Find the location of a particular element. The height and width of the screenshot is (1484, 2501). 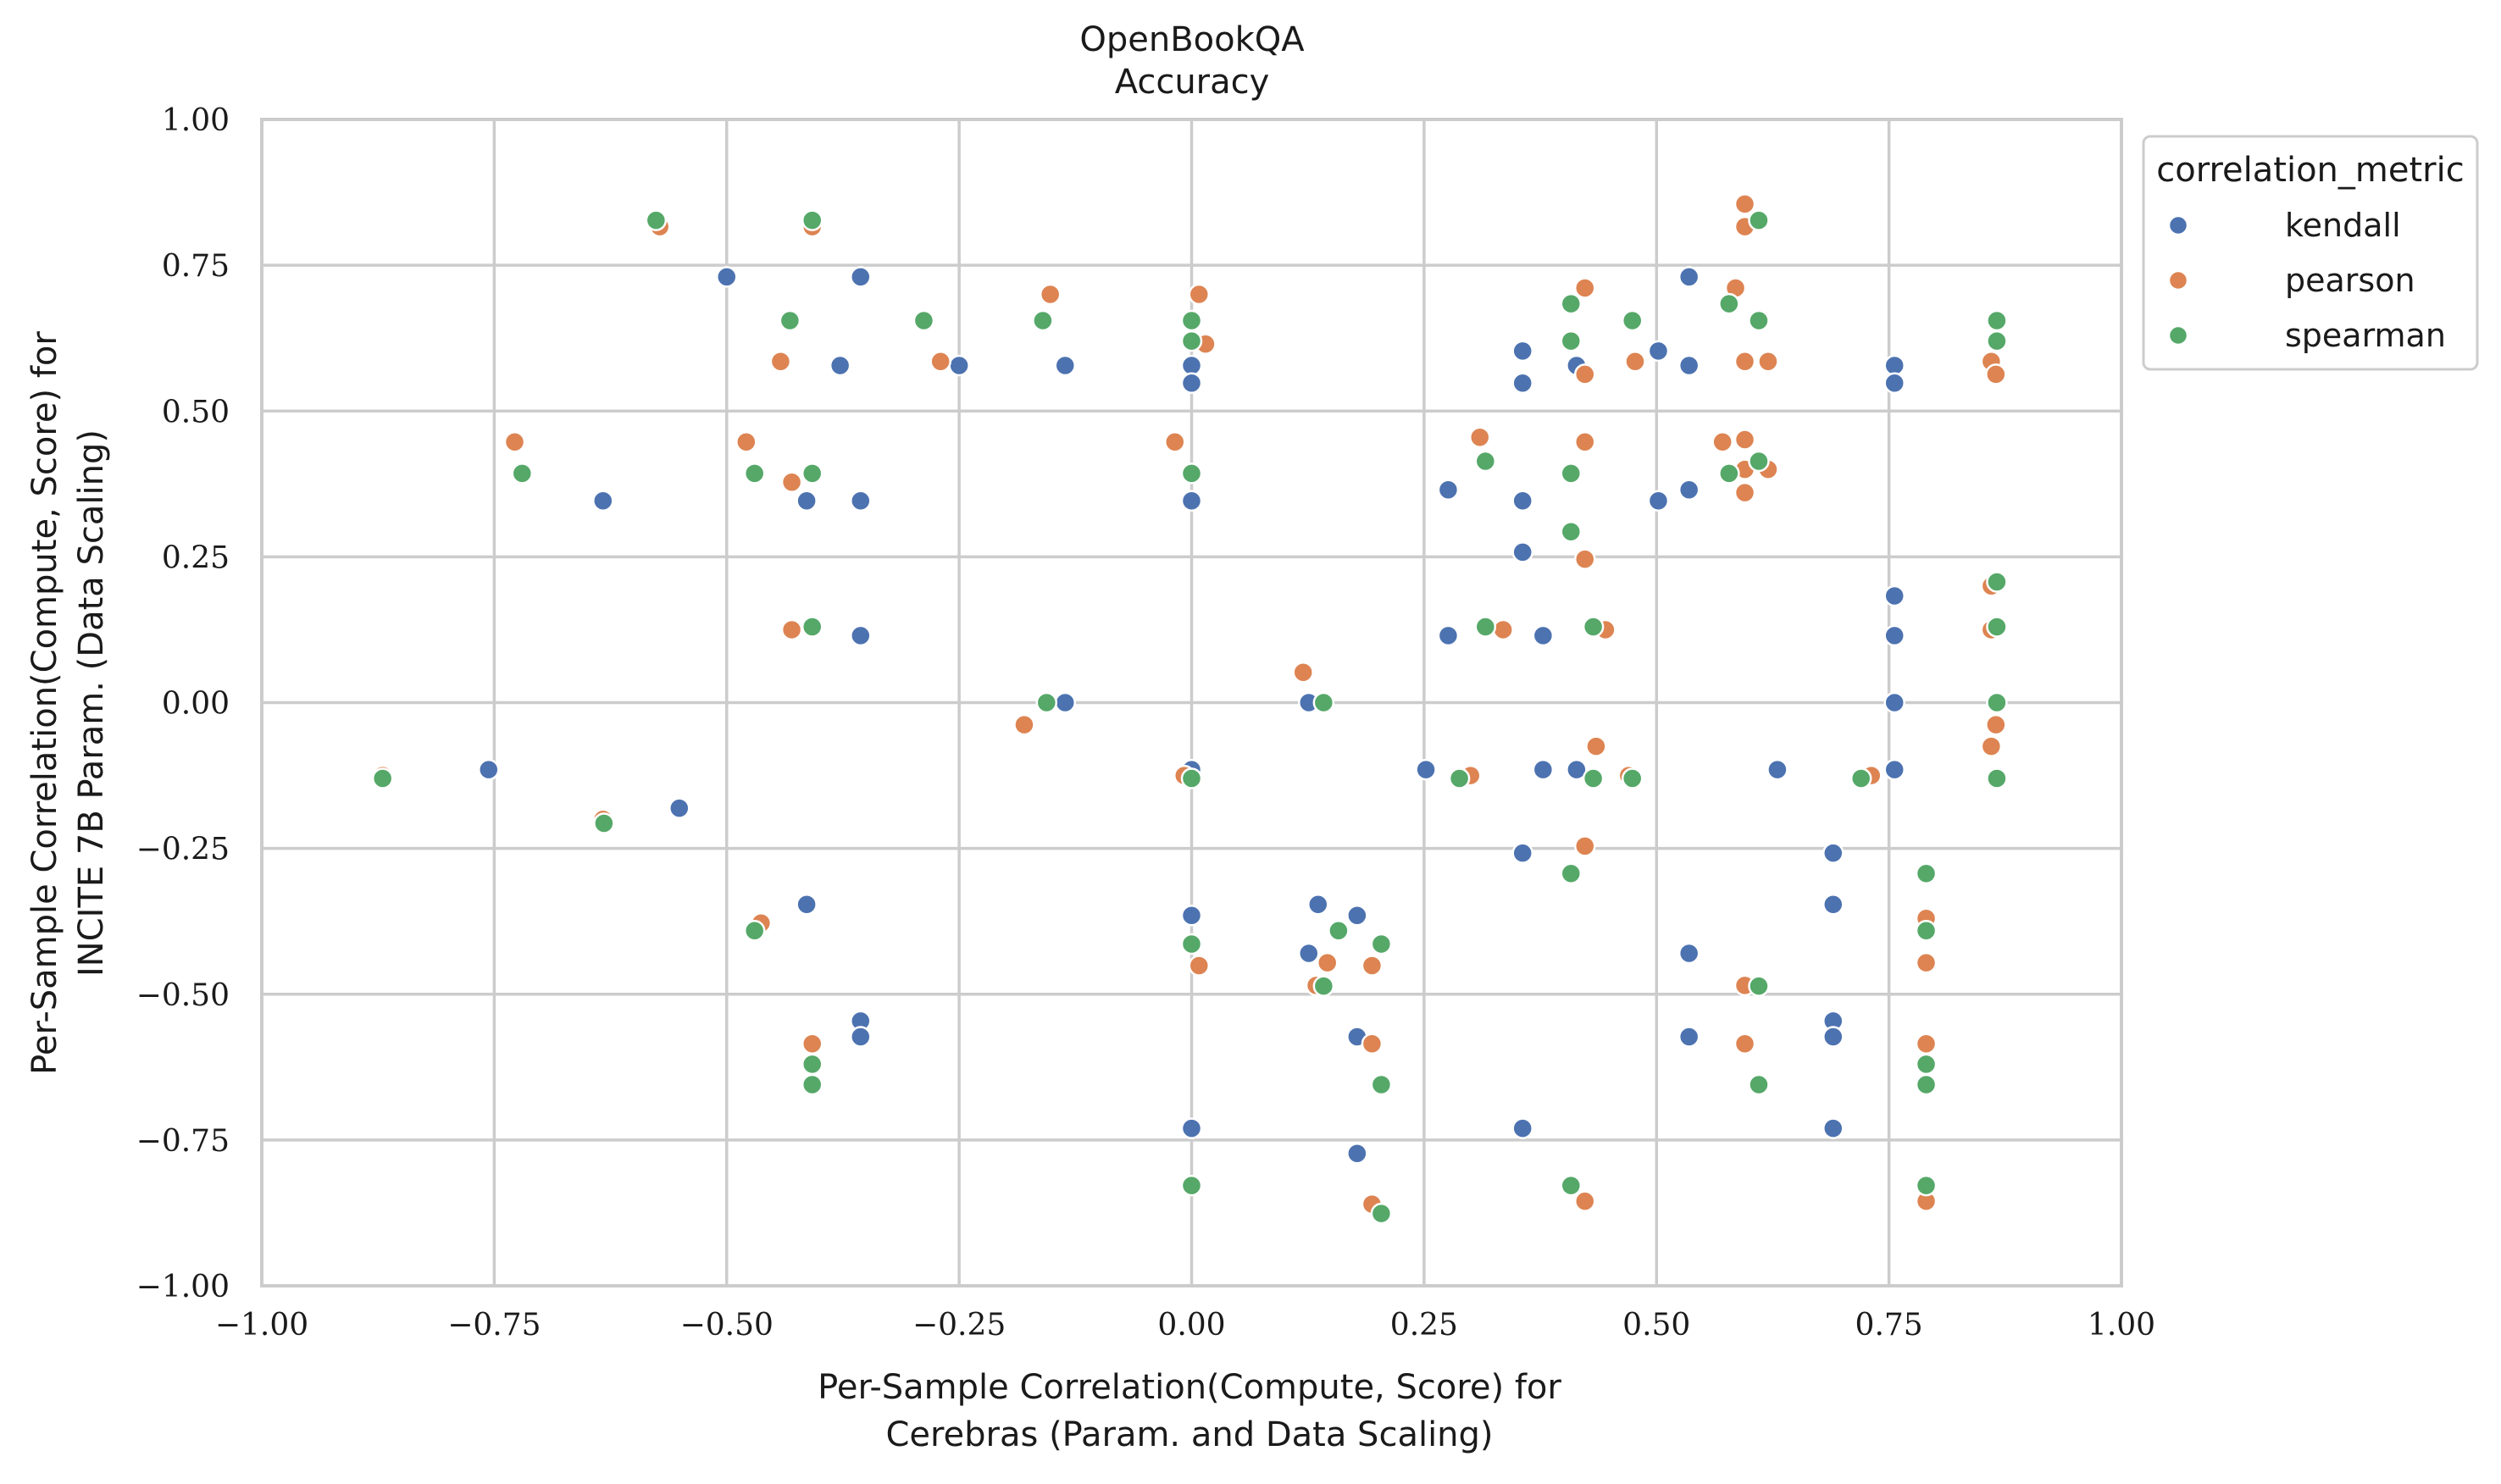

legend-marker-pearson is located at coordinates (2178, 280).